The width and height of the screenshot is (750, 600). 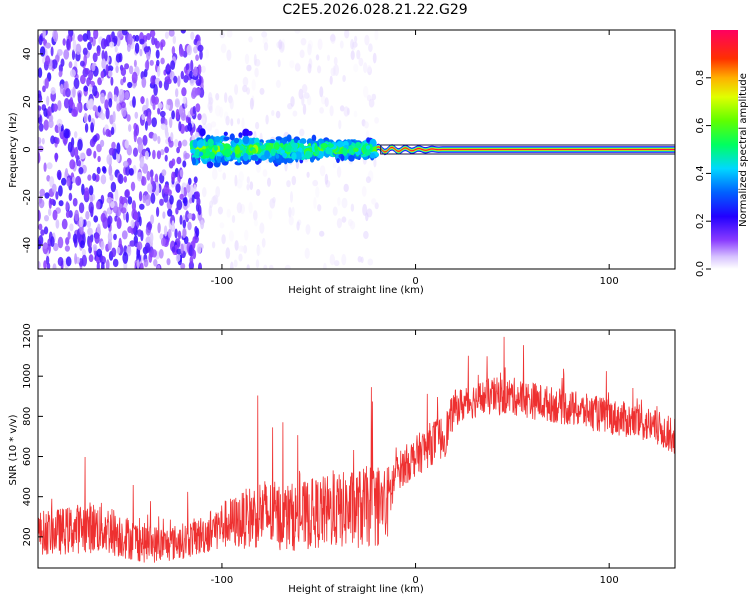 I want to click on colorbar-tick-label: 0.4, so click(x=700, y=173).